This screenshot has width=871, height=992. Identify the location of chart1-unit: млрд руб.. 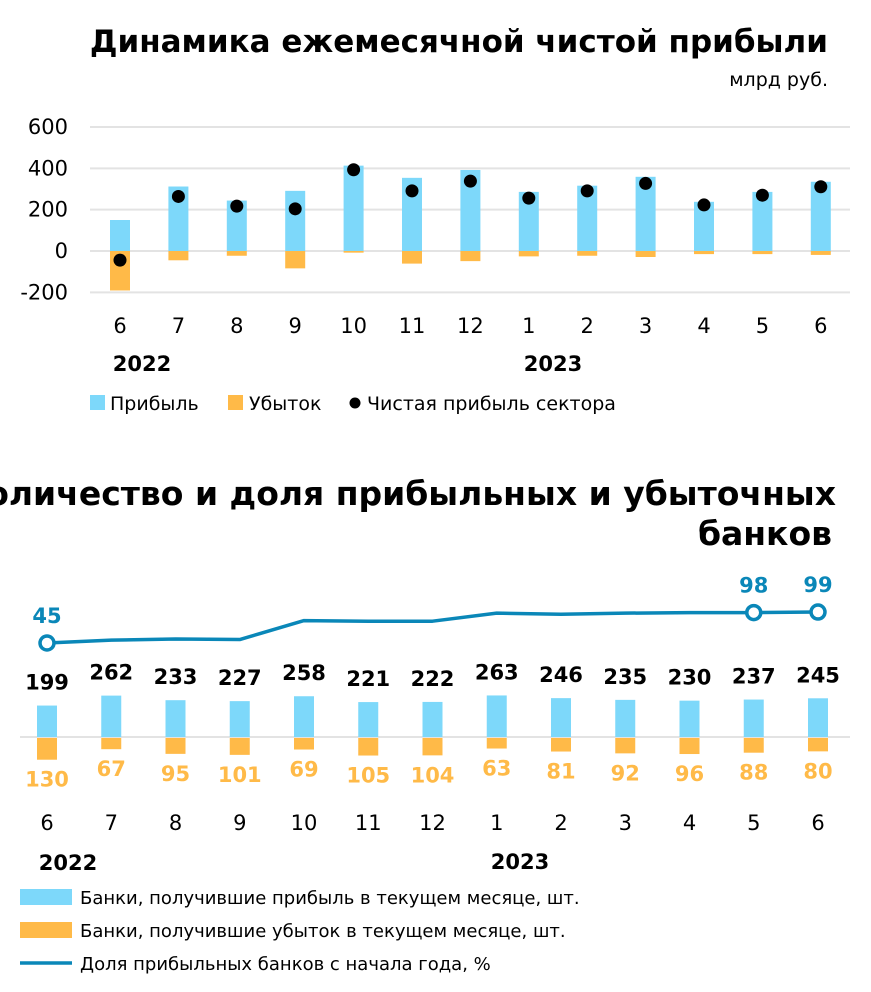
(778, 80).